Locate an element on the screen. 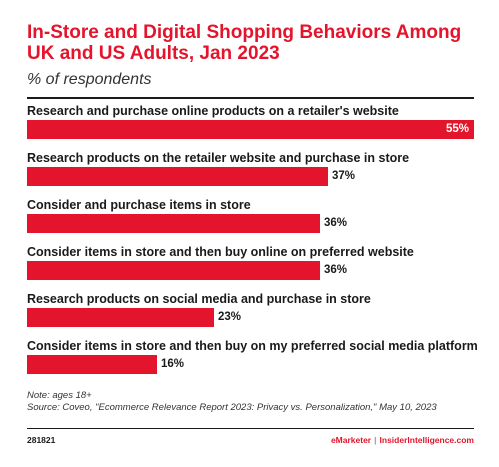 The width and height of the screenshot is (499, 467). brand-footer: eMarketer | InsiderIntelligence.com is located at coordinates (402, 440).